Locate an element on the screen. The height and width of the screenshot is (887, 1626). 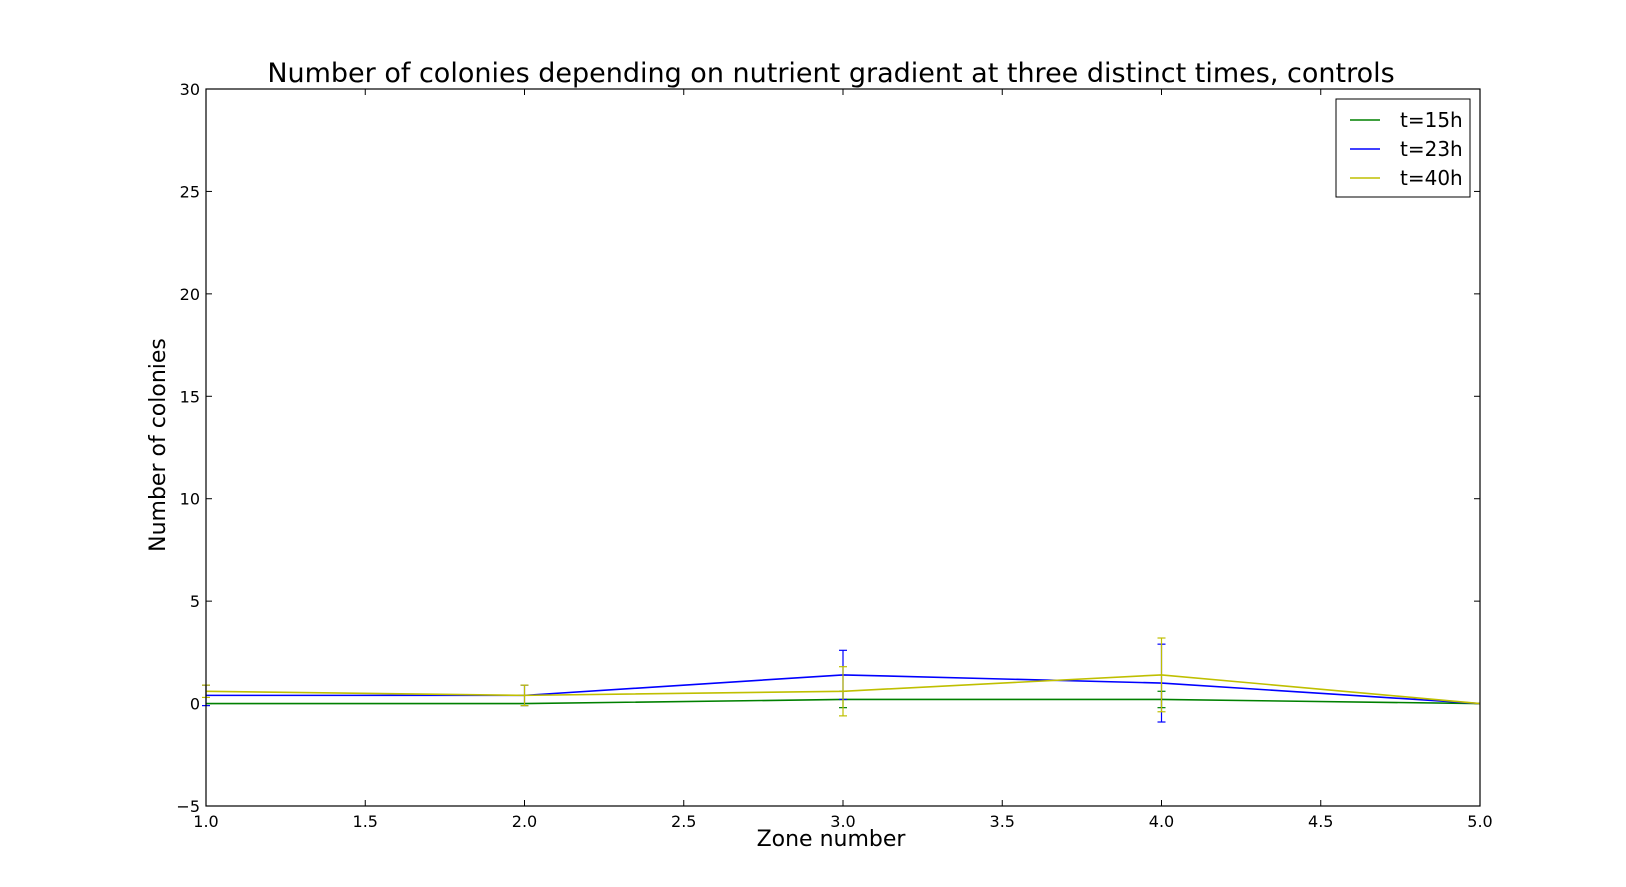
y-tick-label: −5 is located at coordinates (188, 806).